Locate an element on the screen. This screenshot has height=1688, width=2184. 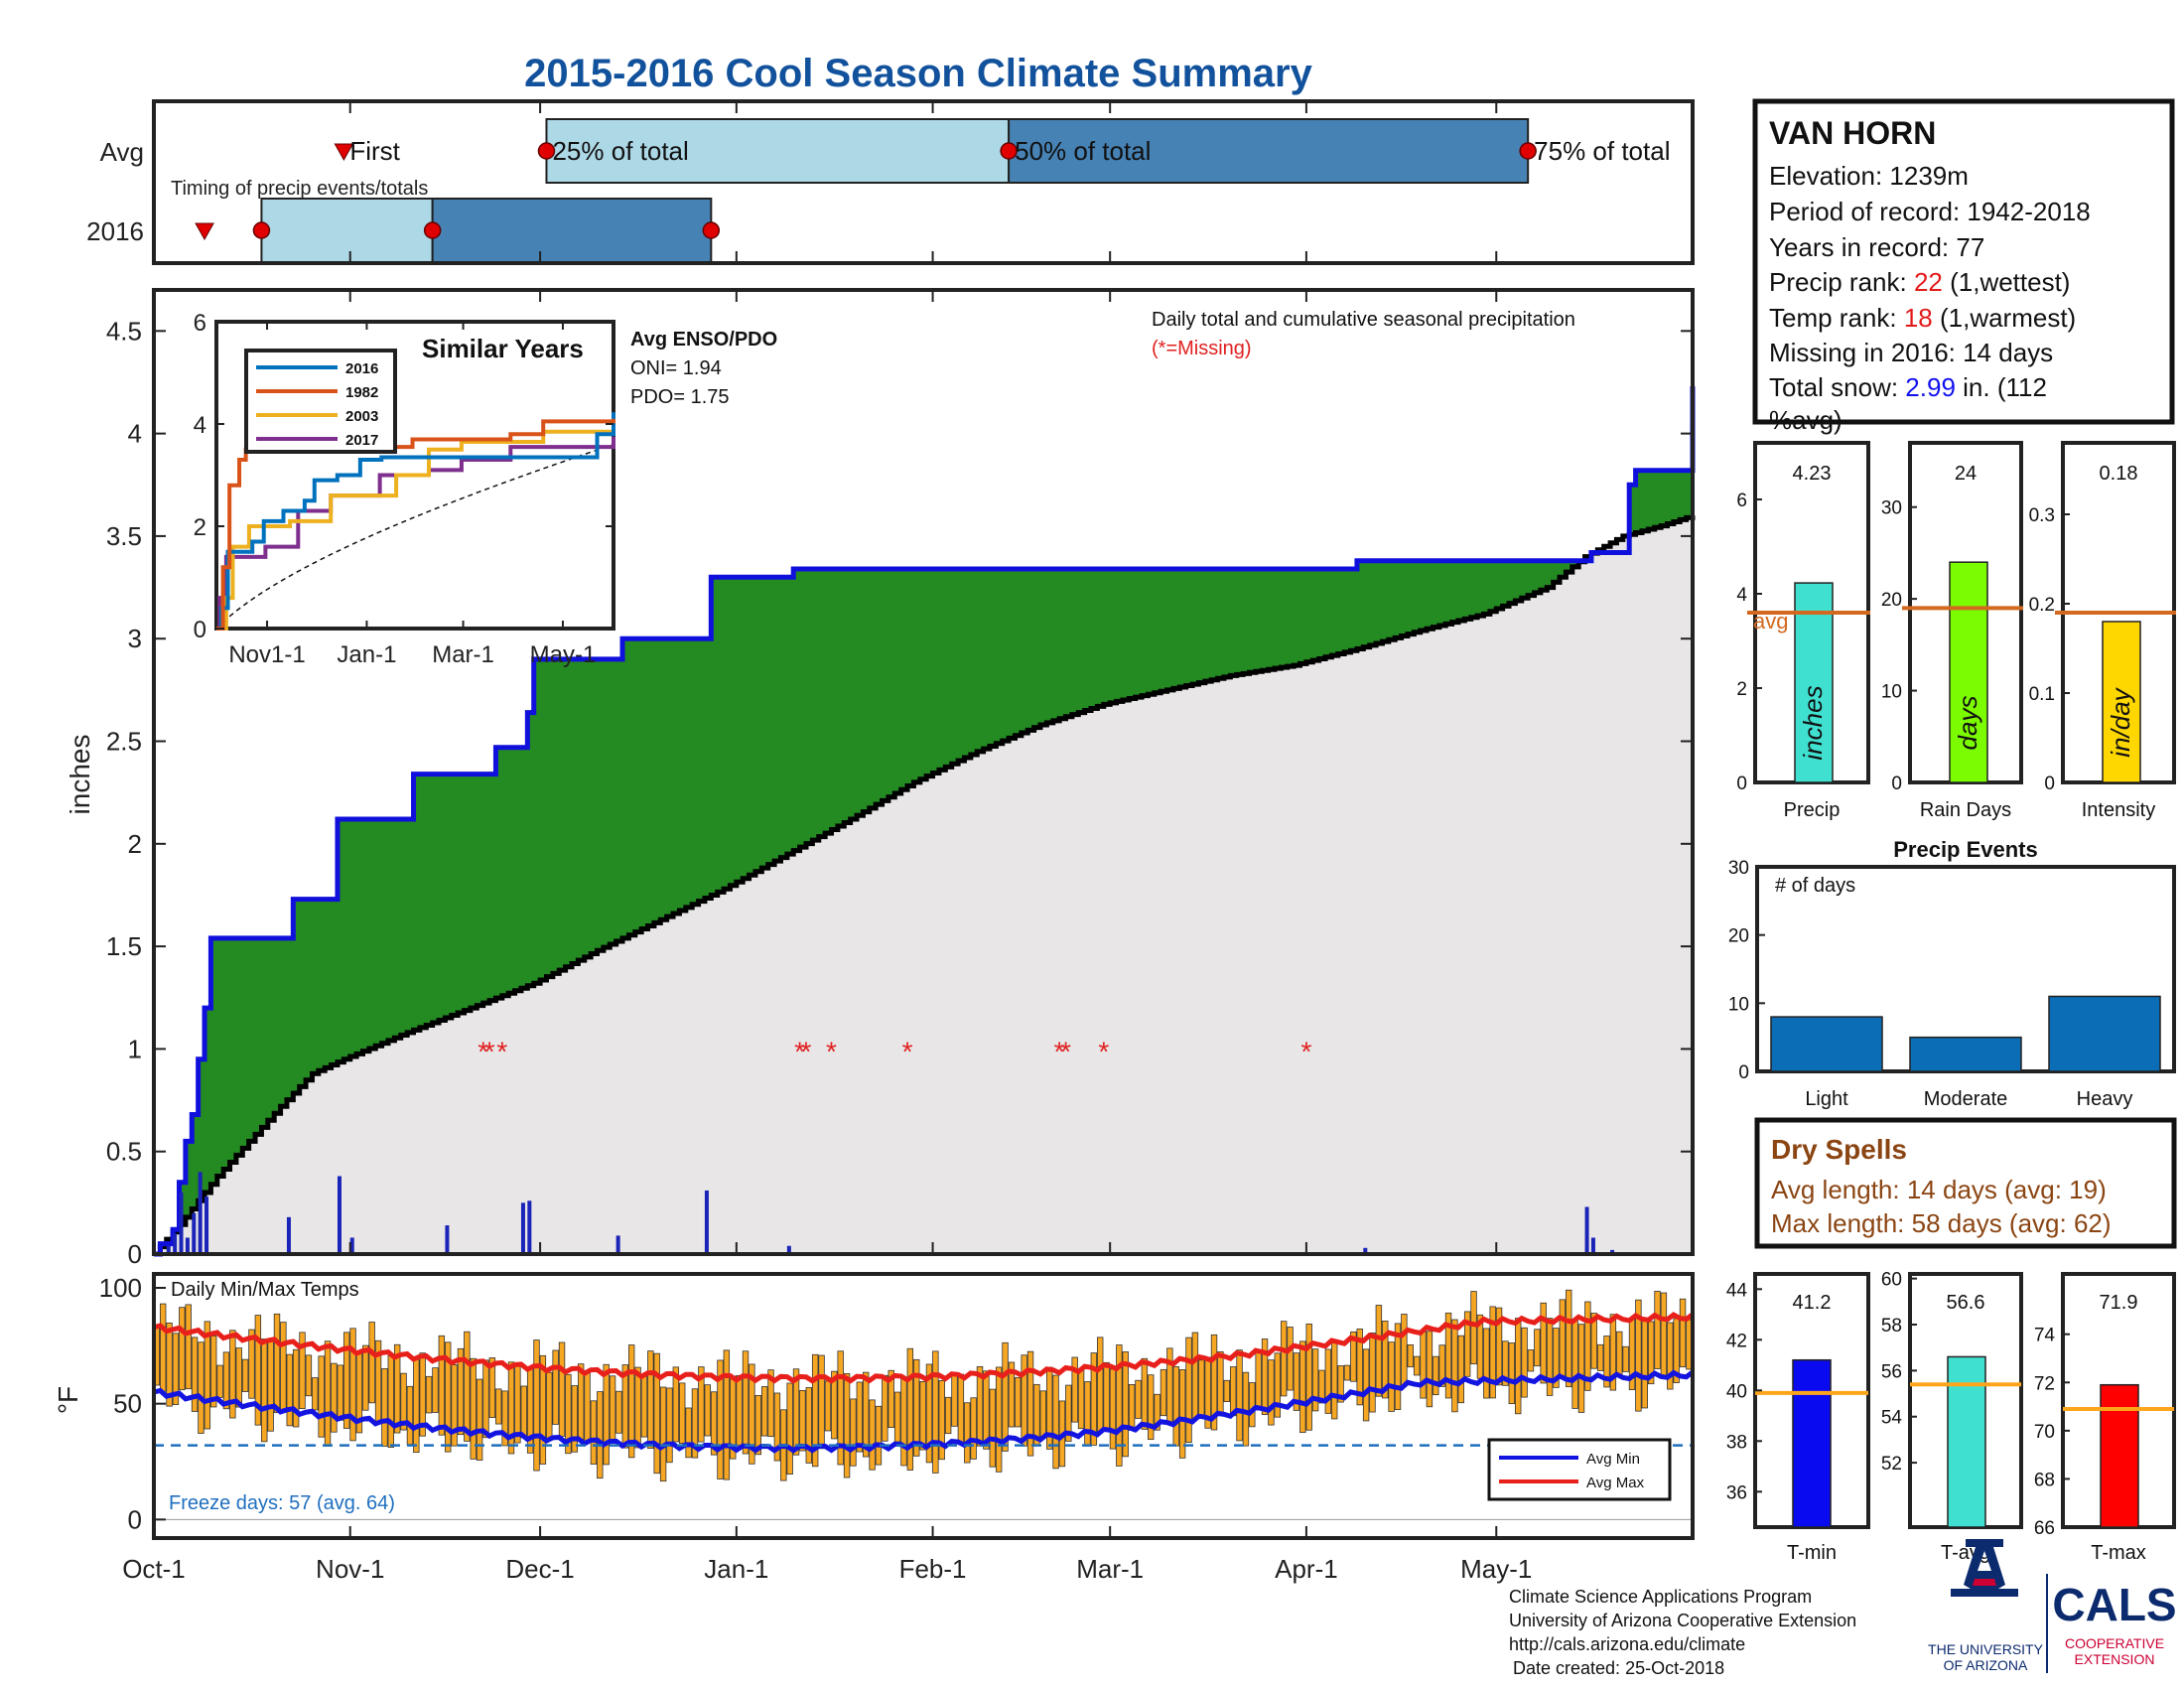
timing-avg-p75-label: 75% of total is located at coordinates (1602, 151).